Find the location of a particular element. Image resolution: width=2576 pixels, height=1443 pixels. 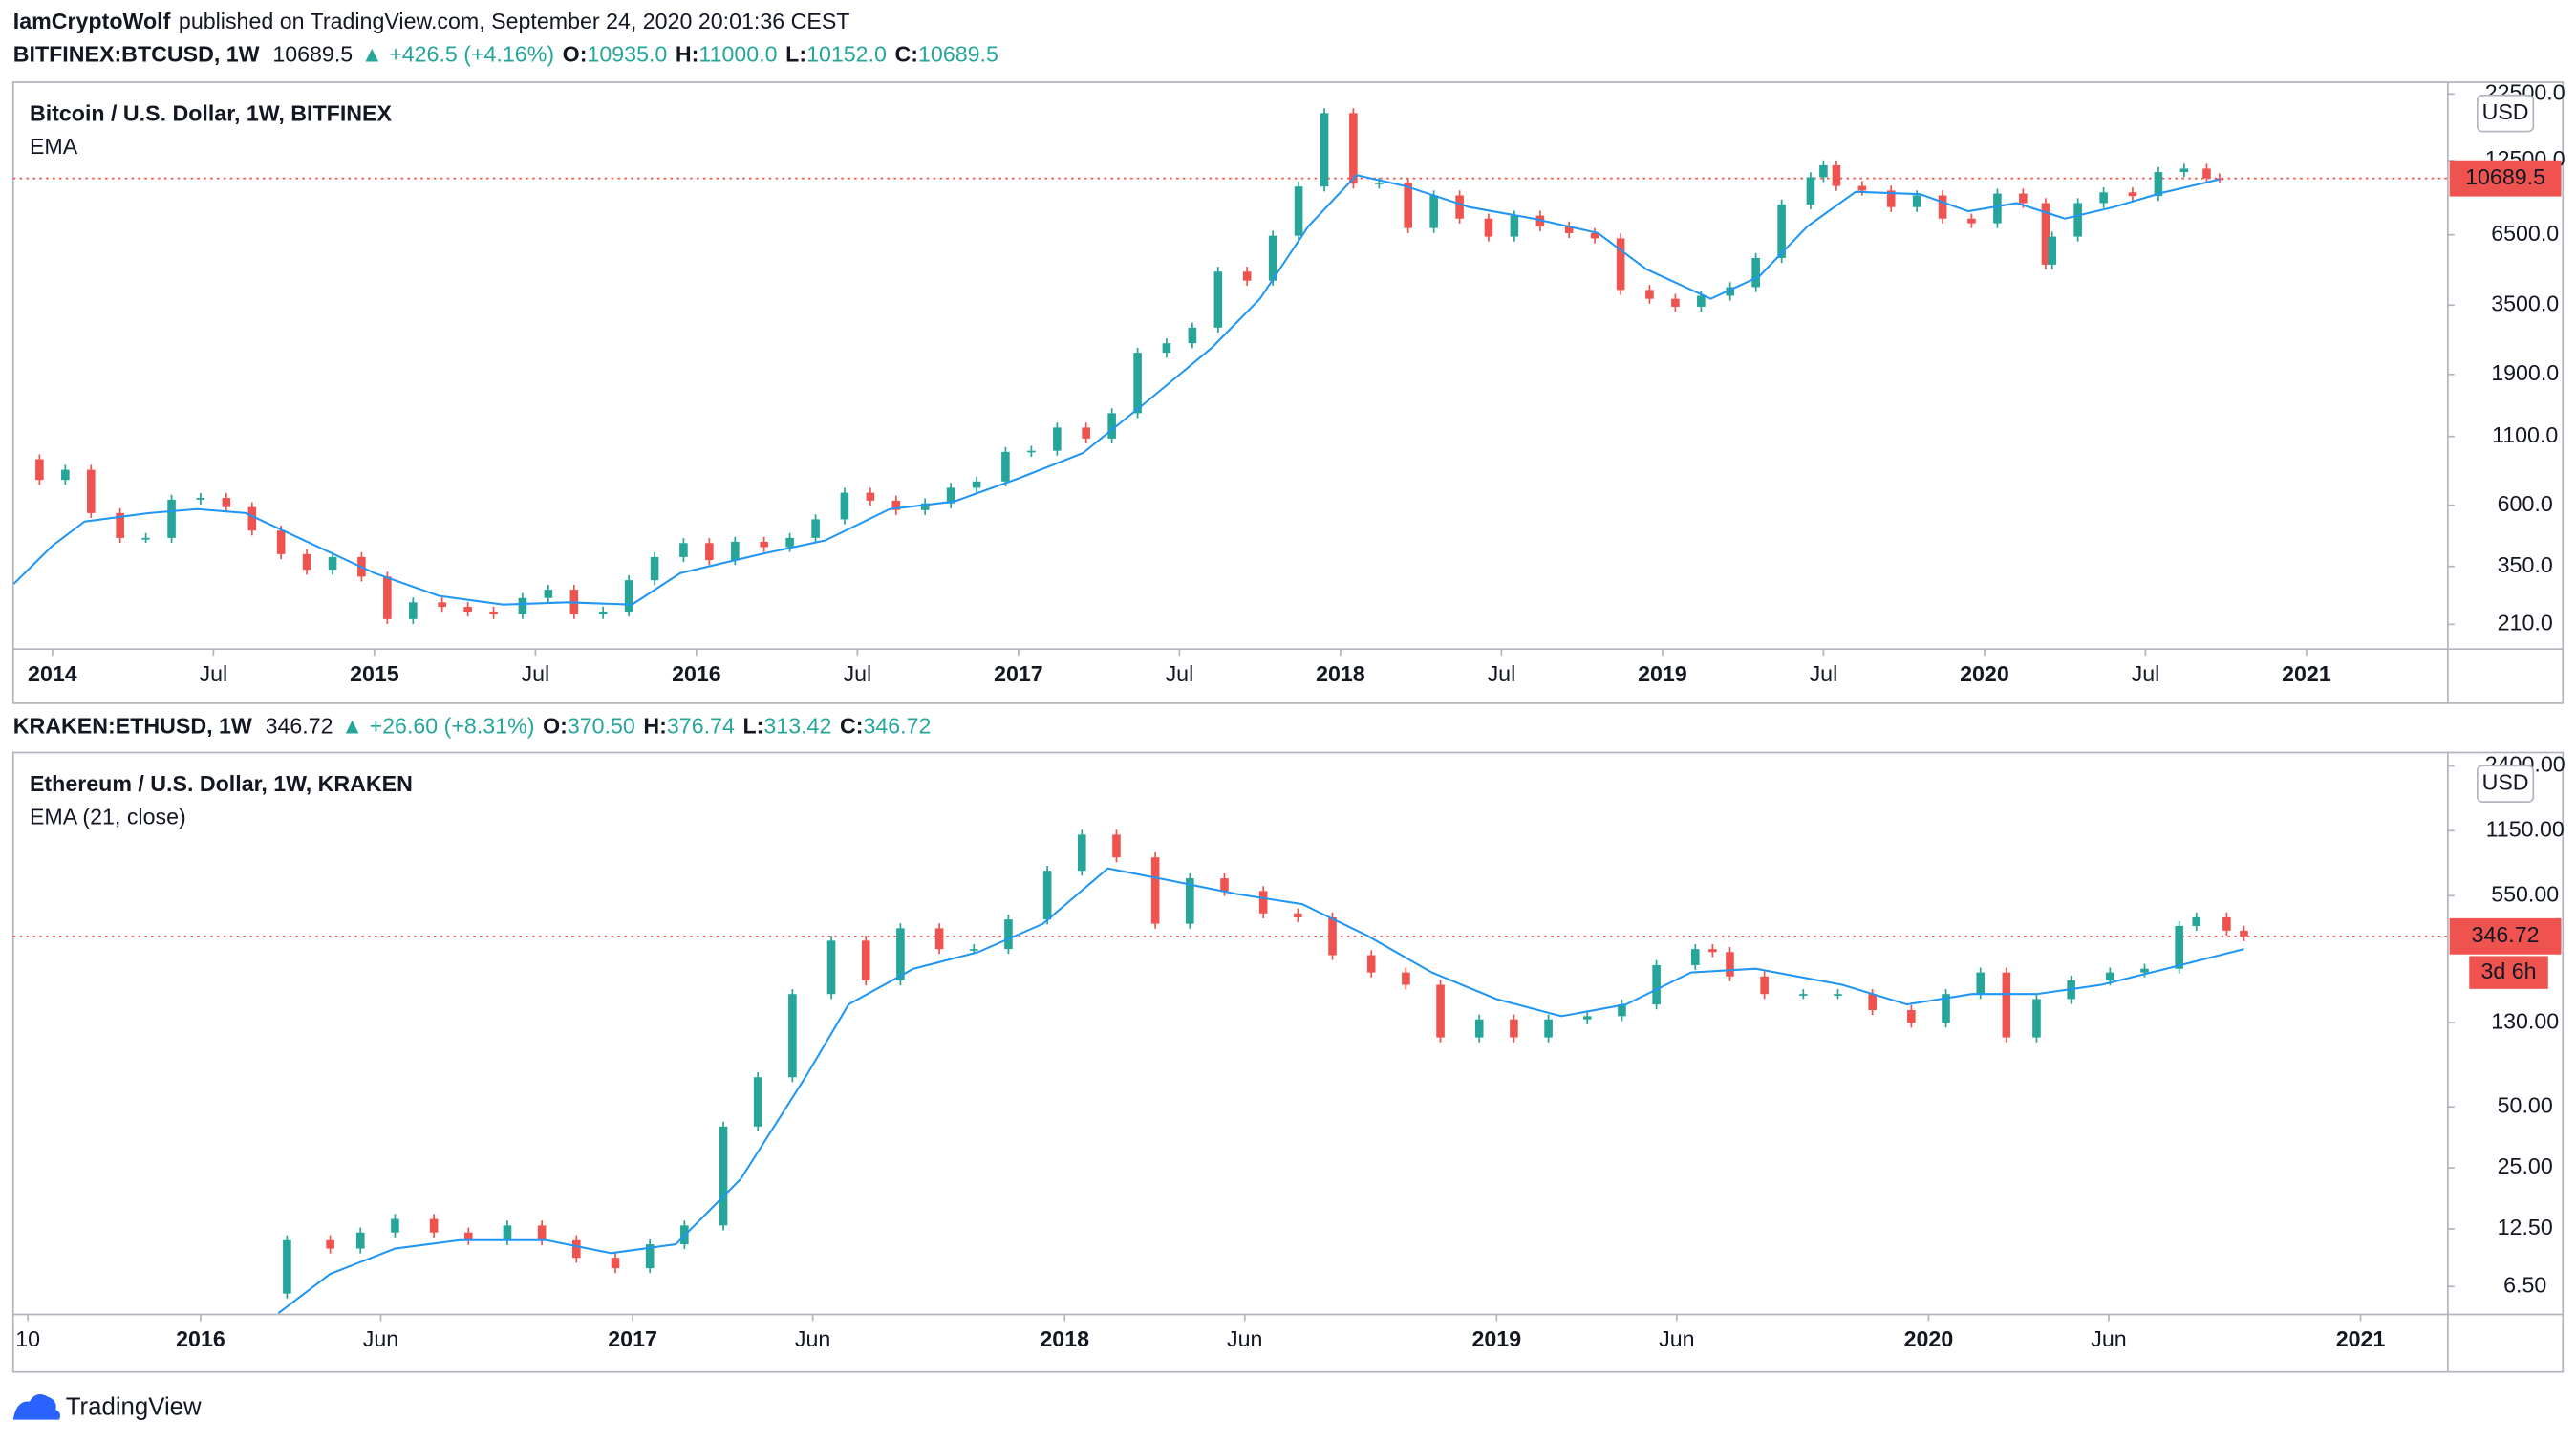

x-tick-label: 2017 is located at coordinates (632, 1338).